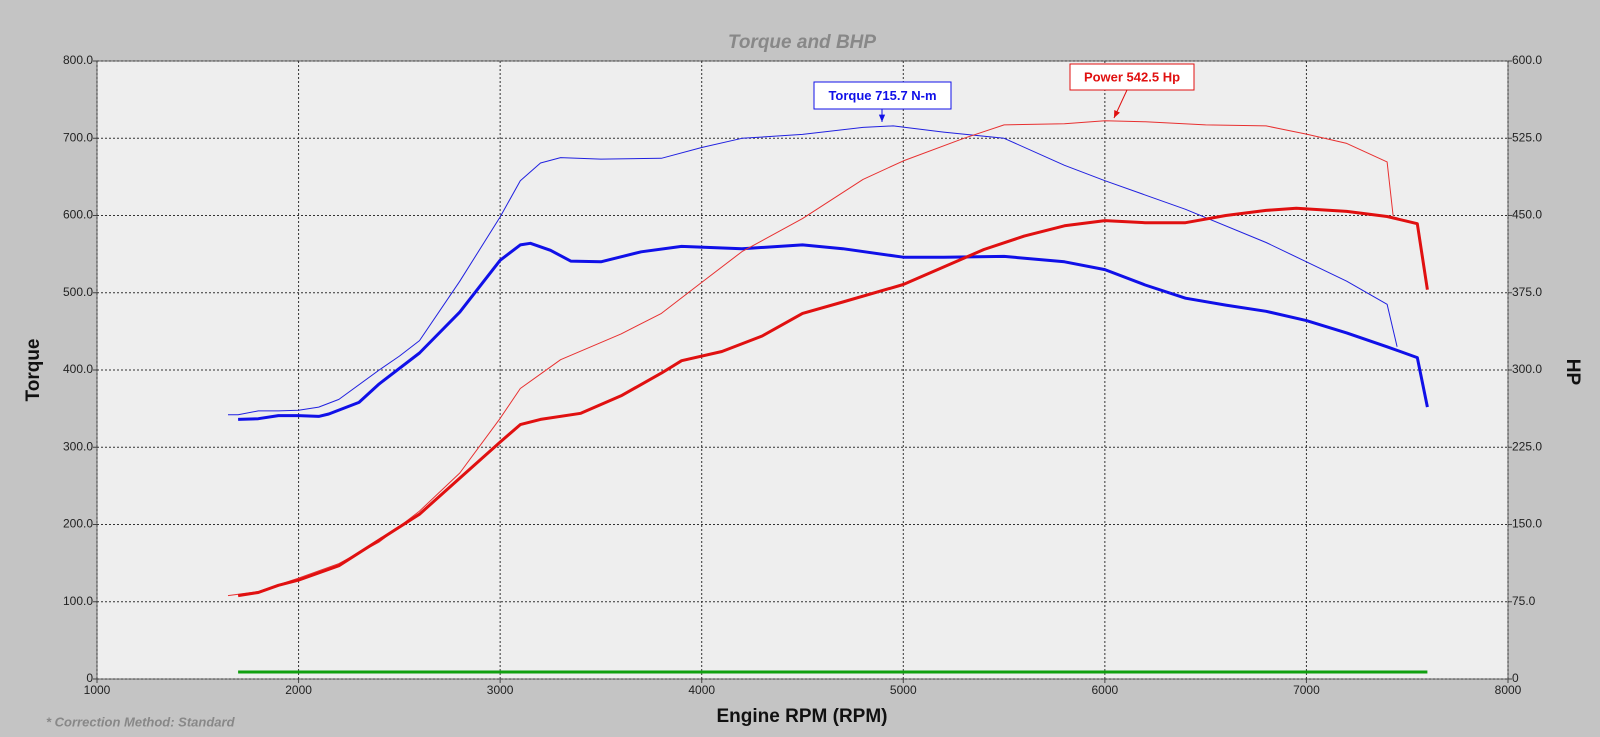 The height and width of the screenshot is (737, 1600). I want to click on x-axis-title: Engine RPM (RPM), so click(802, 716).